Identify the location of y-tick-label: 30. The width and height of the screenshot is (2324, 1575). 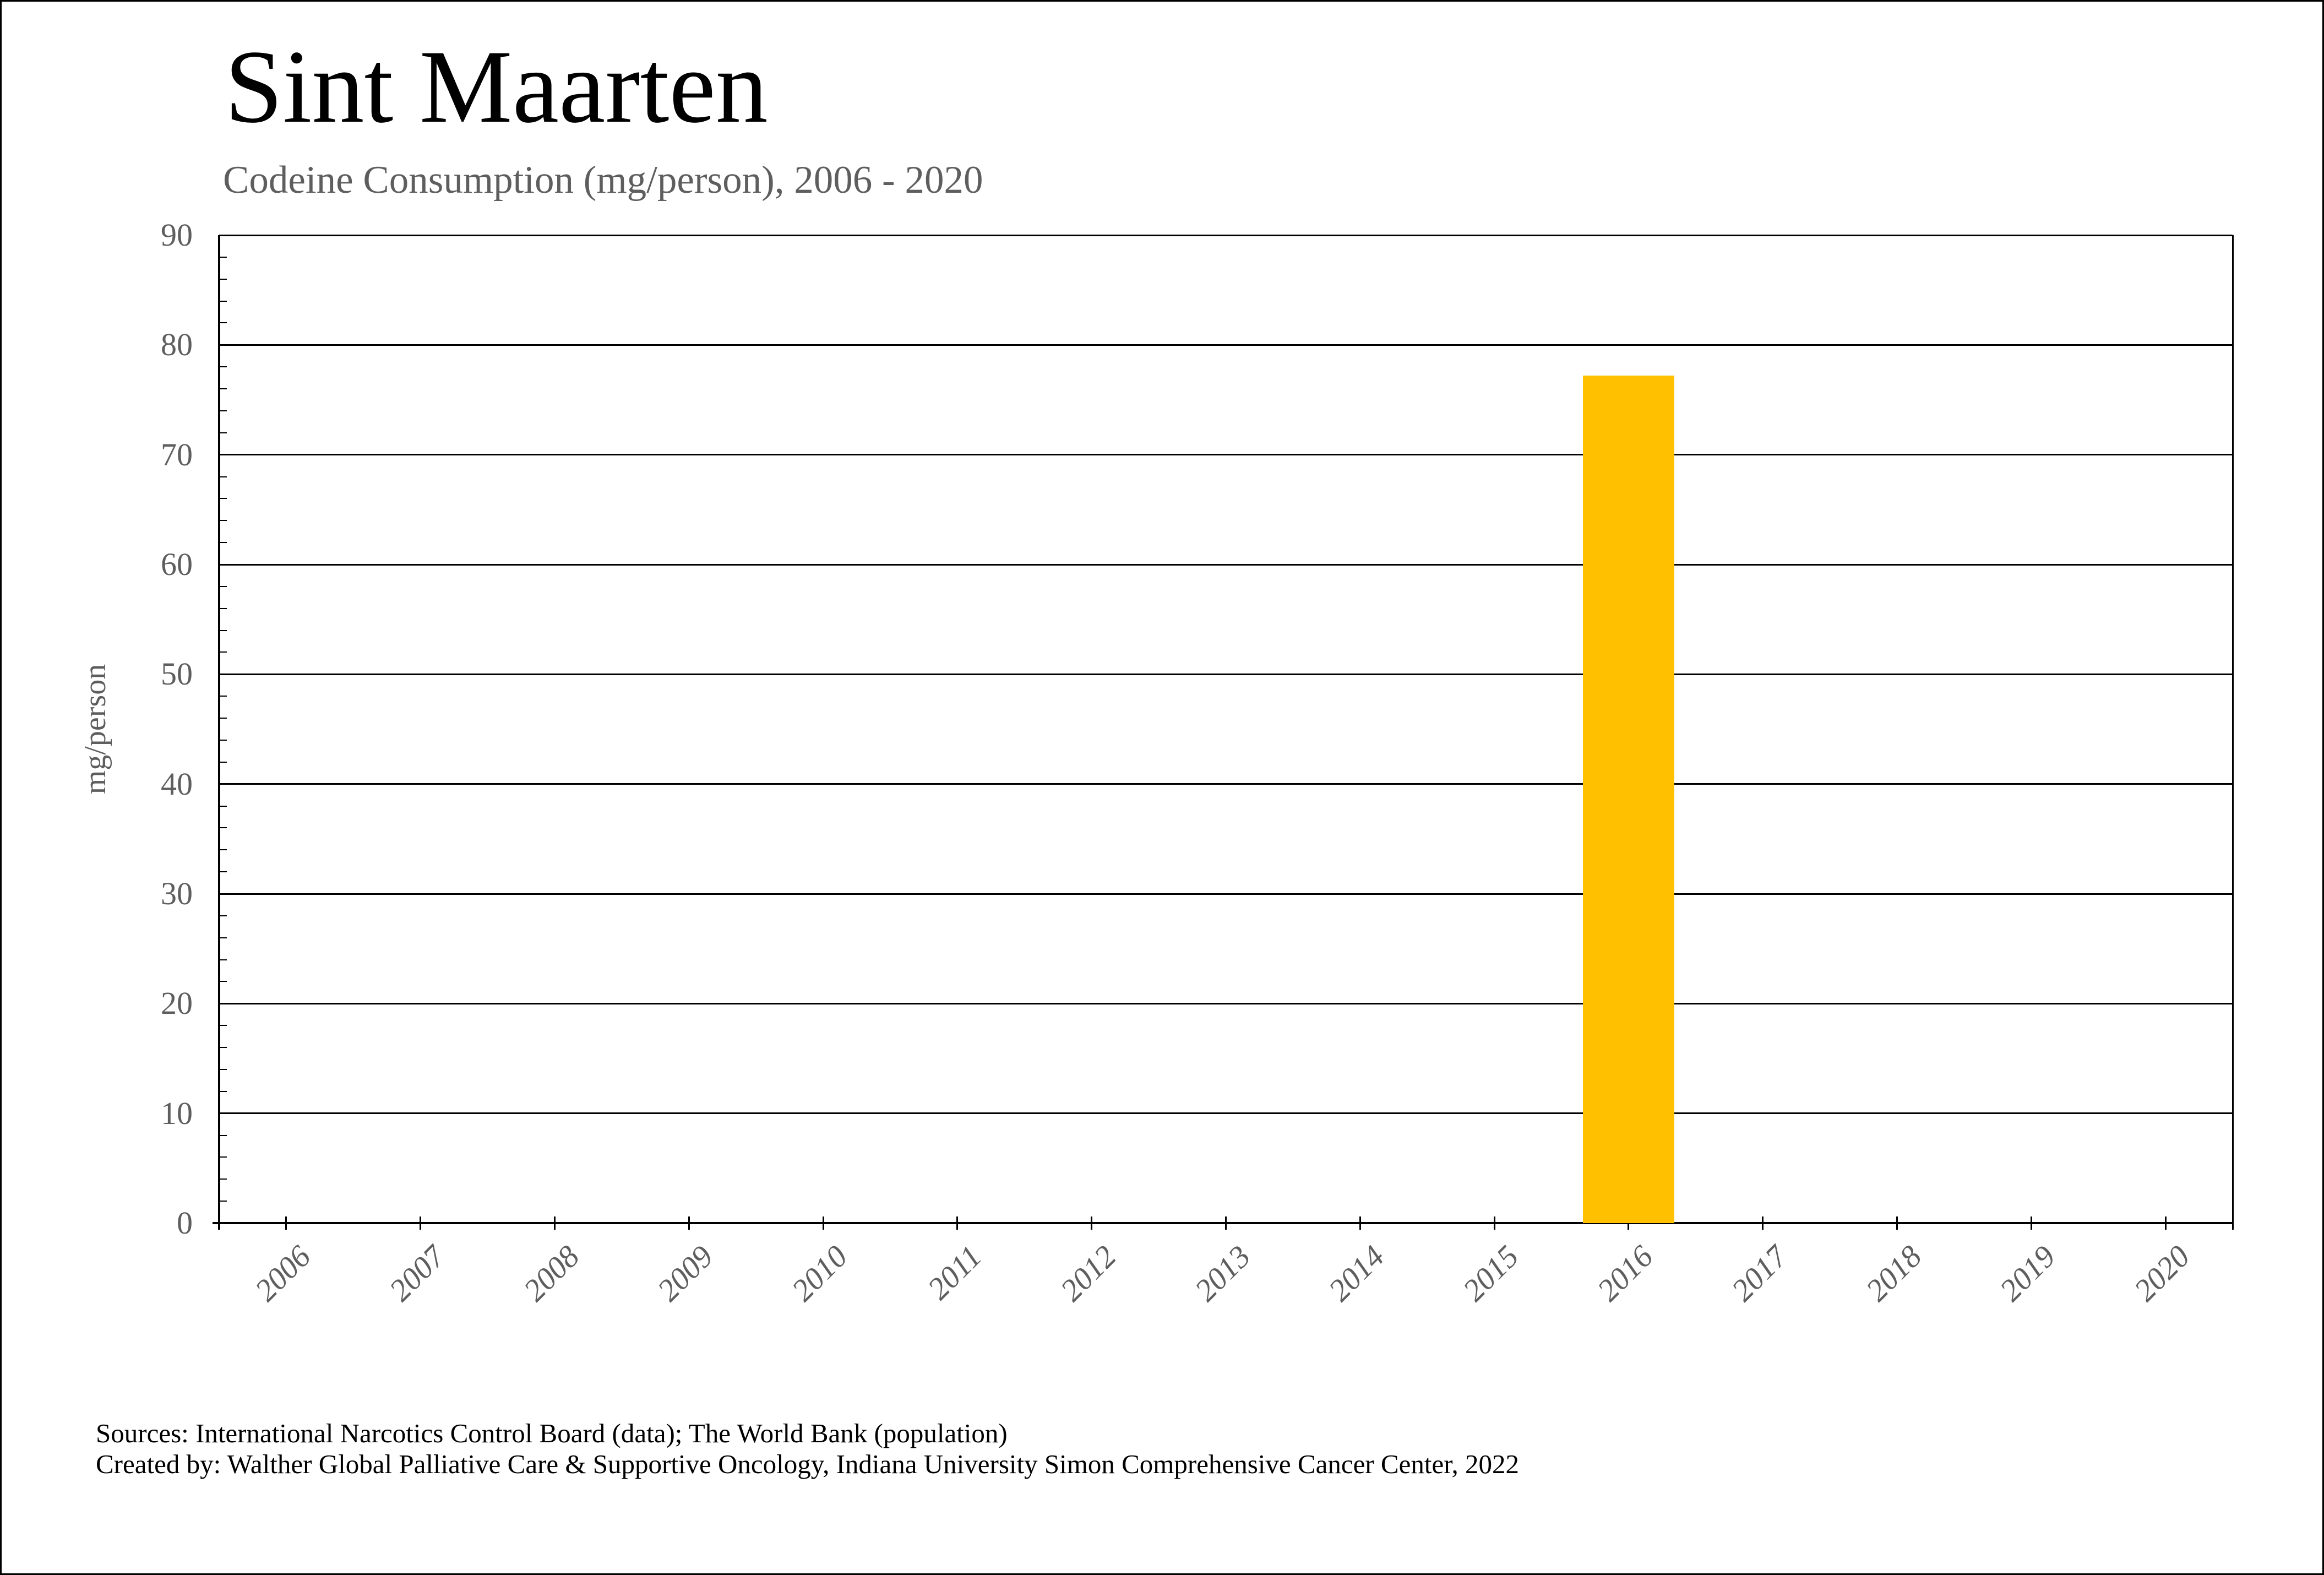
(177, 894).